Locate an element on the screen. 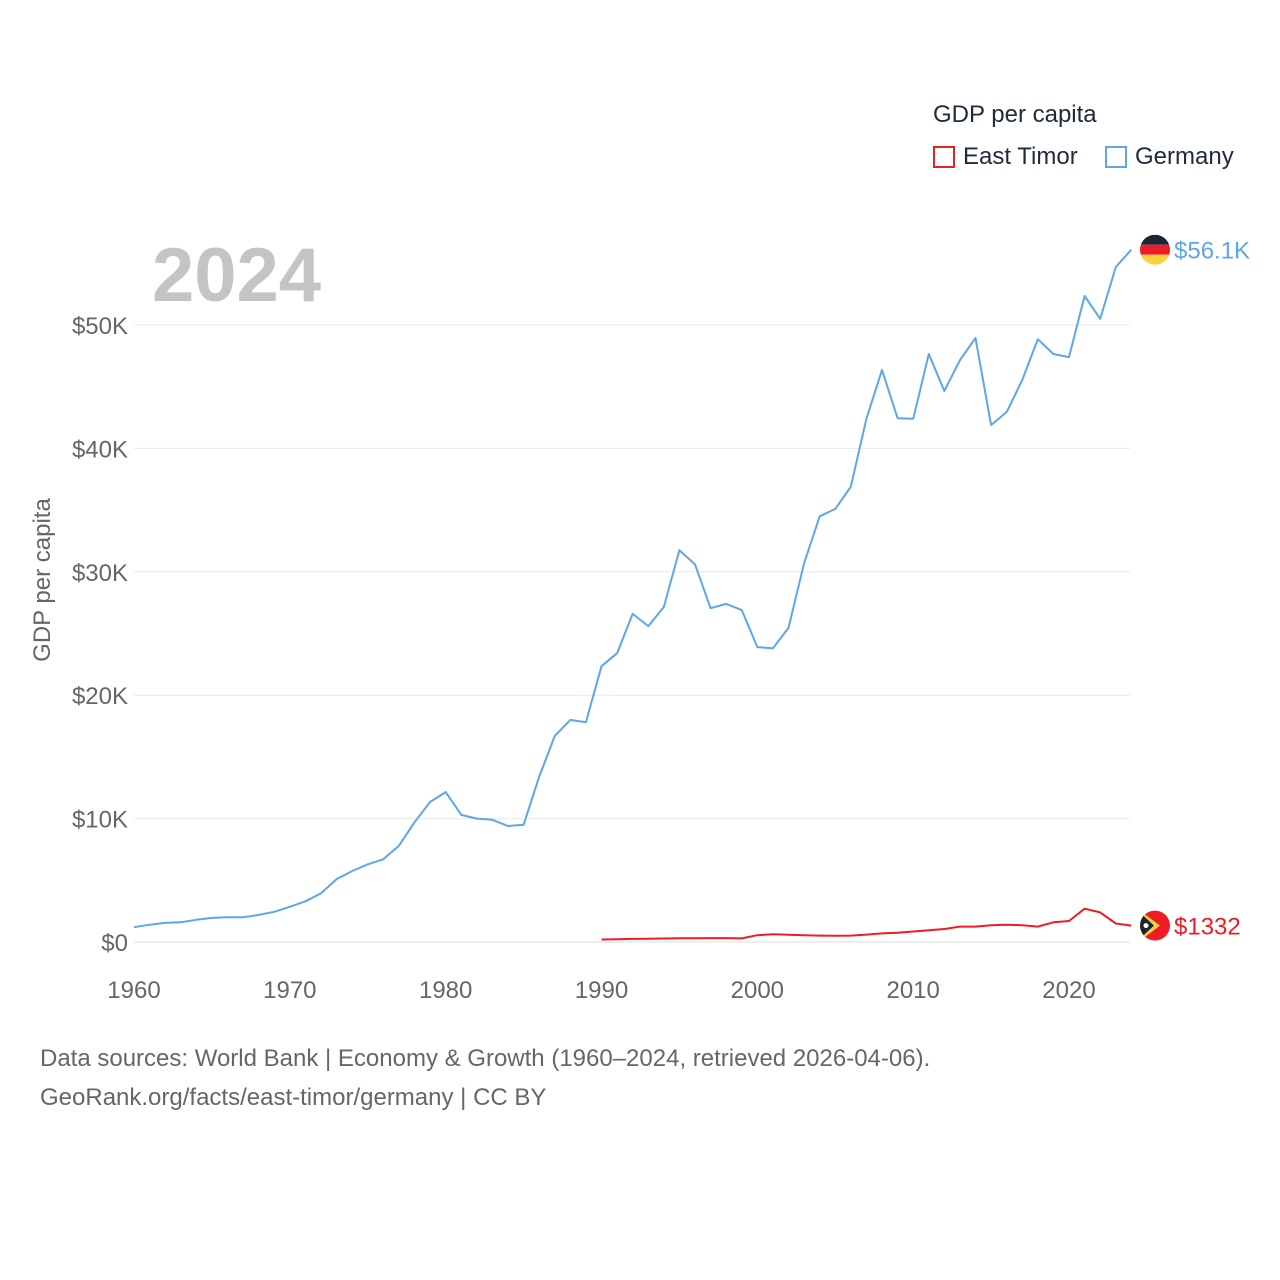 The height and width of the screenshot is (1280, 1280). x-tick-label: 1970 is located at coordinates (289, 990).